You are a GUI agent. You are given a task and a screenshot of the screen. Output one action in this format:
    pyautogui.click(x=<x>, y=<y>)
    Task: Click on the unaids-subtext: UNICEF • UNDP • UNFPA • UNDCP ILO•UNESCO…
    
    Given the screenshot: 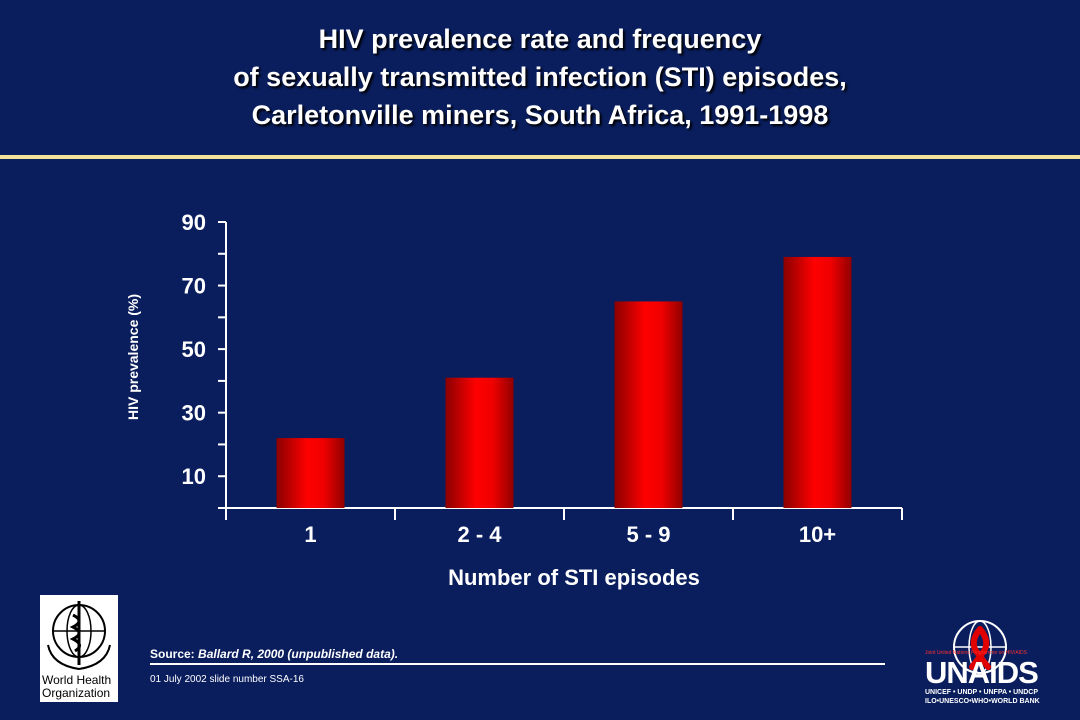 What is the action you would take?
    pyautogui.click(x=982, y=697)
    